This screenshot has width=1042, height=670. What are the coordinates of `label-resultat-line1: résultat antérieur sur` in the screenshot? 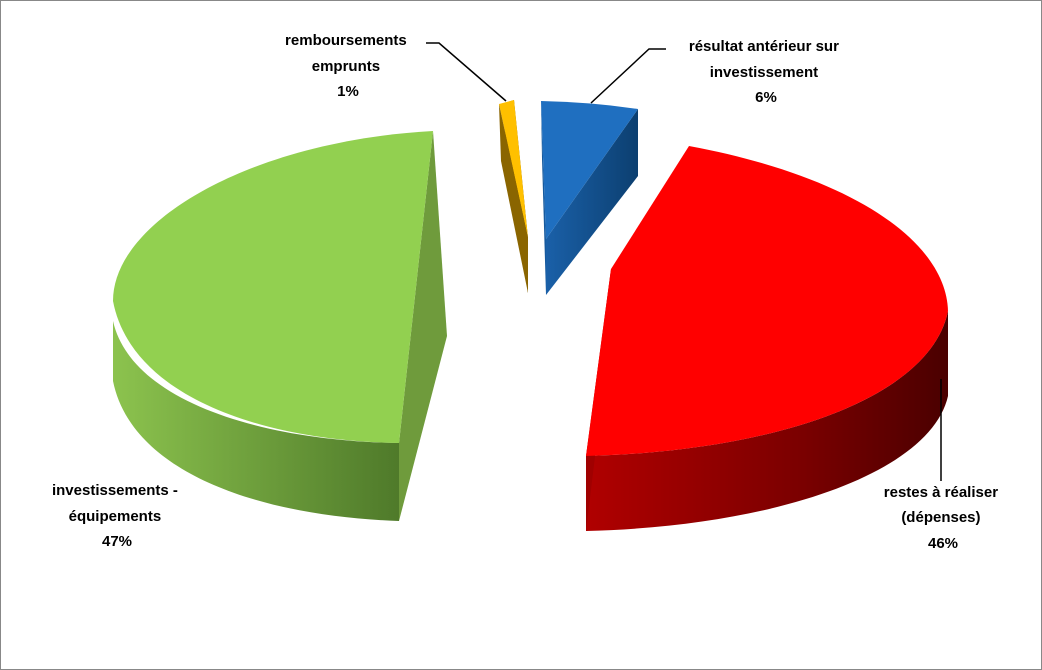 It's located at (764, 46).